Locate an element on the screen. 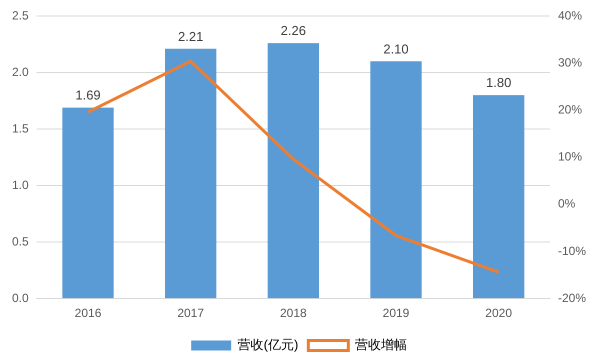 Image resolution: width=602 pixels, height=362 pixels. data-label: 1.69 is located at coordinates (88, 95).